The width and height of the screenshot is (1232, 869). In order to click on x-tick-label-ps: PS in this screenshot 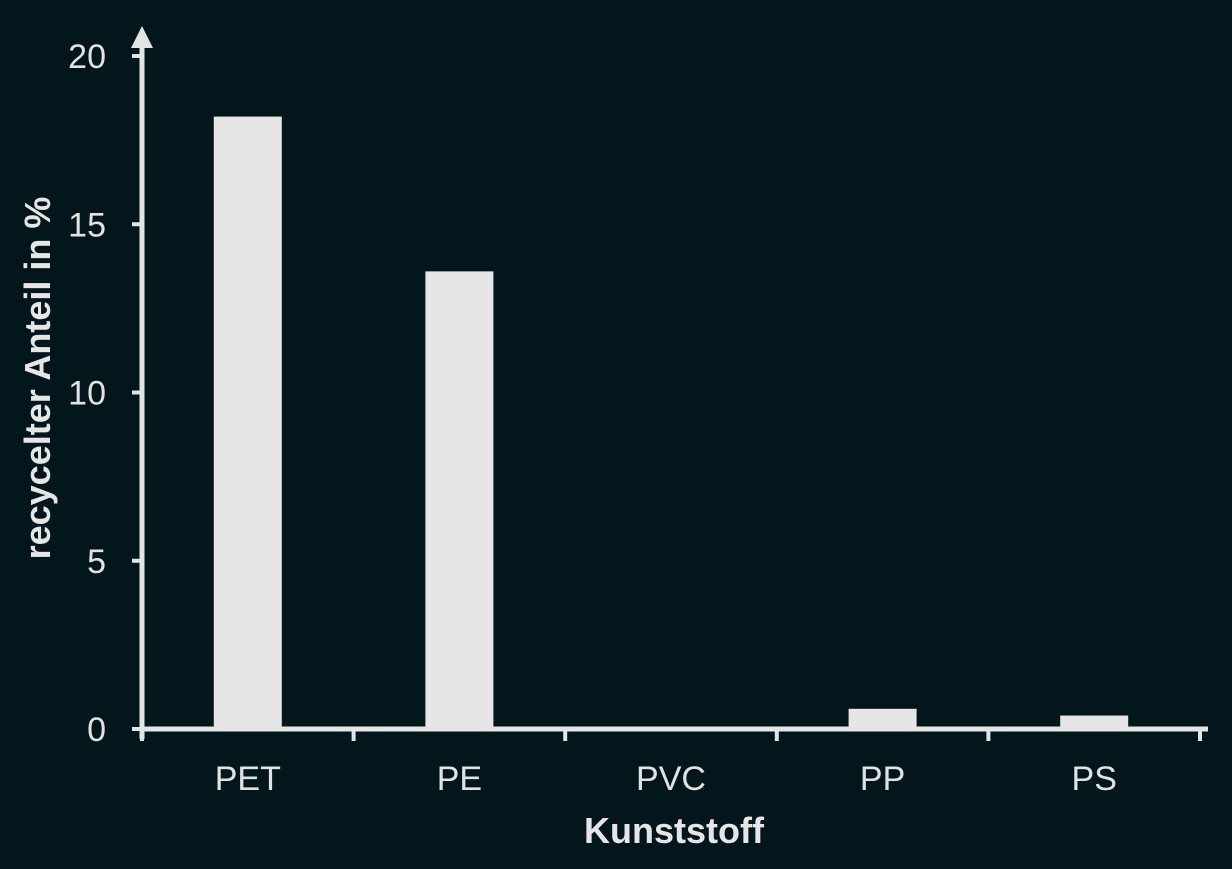, I will do `click(1094, 779)`.